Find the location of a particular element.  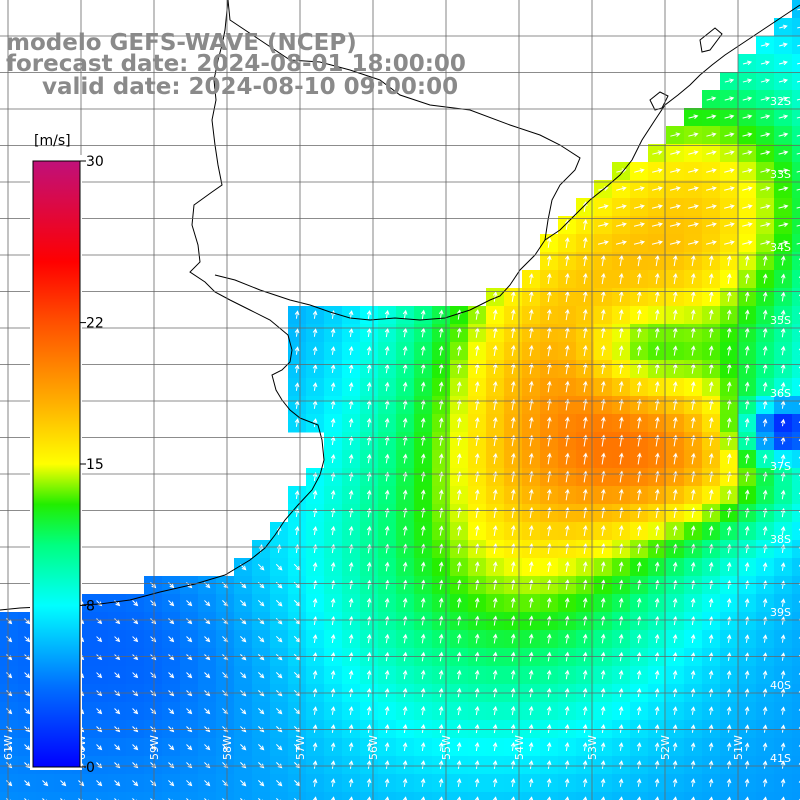

lon-label-56W: 56W is located at coordinates (373, 747).